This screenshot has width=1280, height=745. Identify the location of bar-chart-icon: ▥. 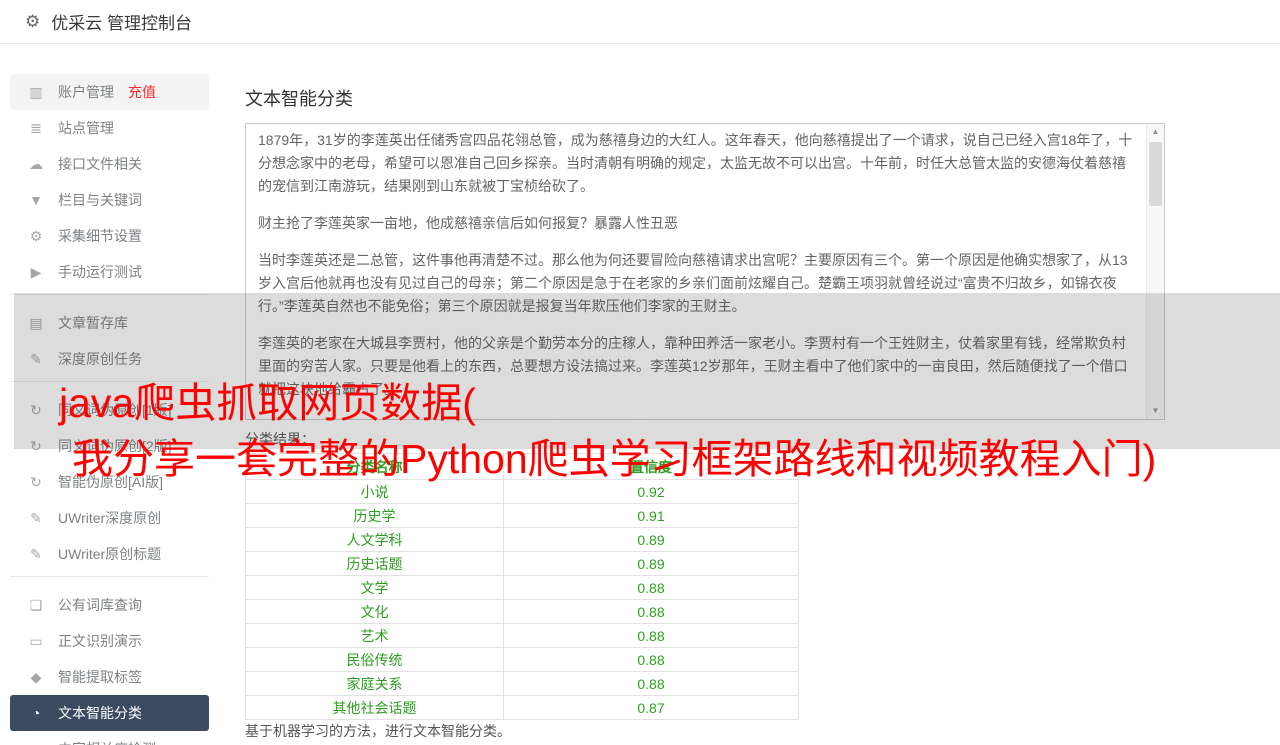
(36, 91).